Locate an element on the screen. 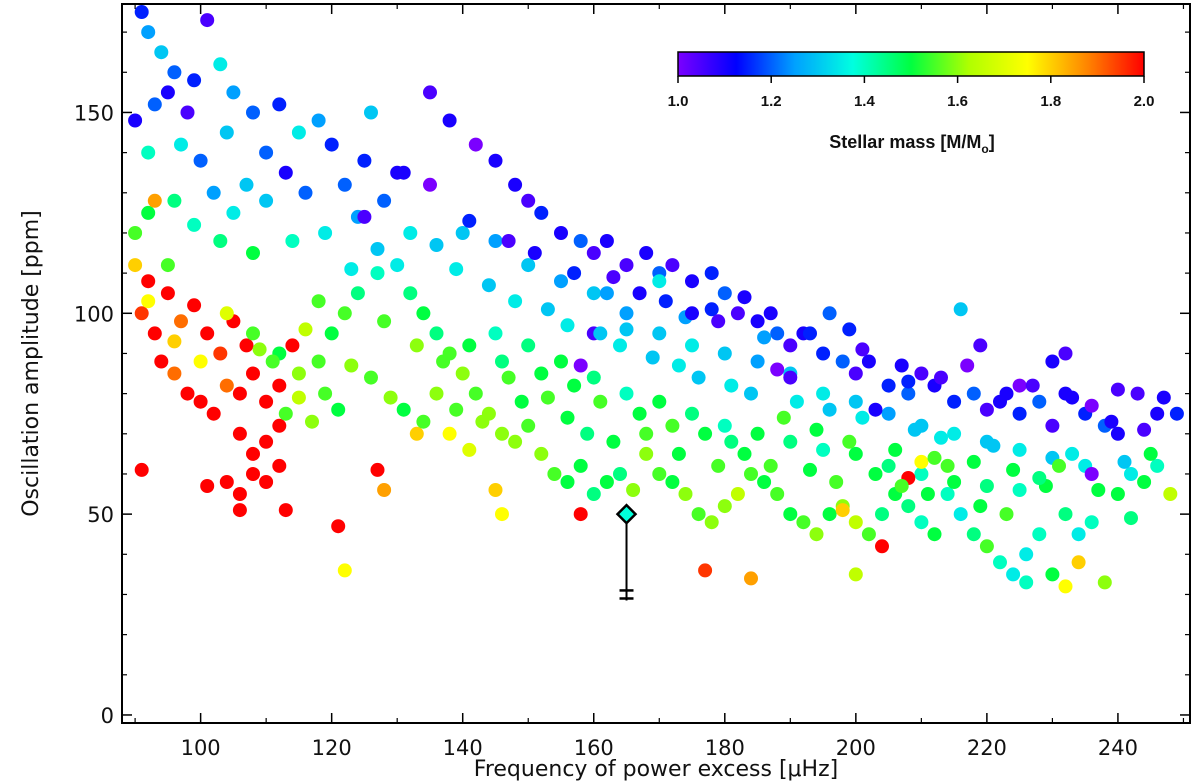 The width and height of the screenshot is (1200, 784). colorbar-title: Stellar mass [M/Mo] is located at coordinates (911, 144).